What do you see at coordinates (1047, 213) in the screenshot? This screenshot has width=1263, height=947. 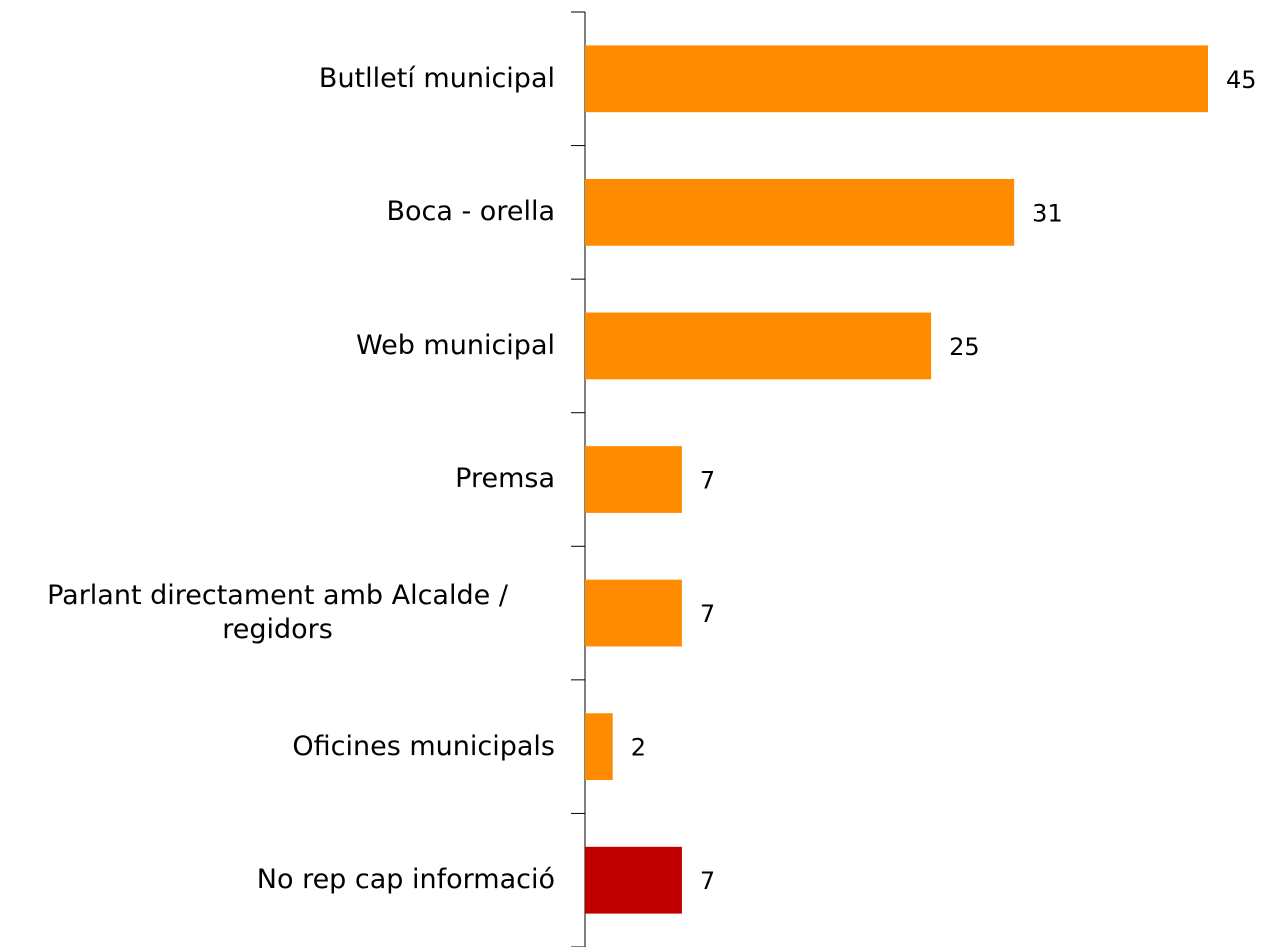 I see `value-label: 31` at bounding box center [1047, 213].